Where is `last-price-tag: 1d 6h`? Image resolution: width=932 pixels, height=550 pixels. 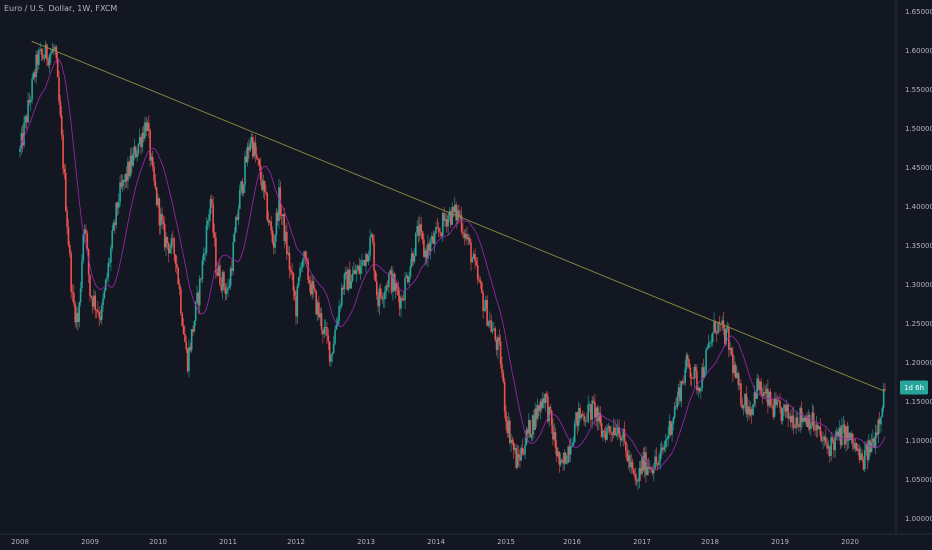
last-price-tag: 1d 6h is located at coordinates (914, 387).